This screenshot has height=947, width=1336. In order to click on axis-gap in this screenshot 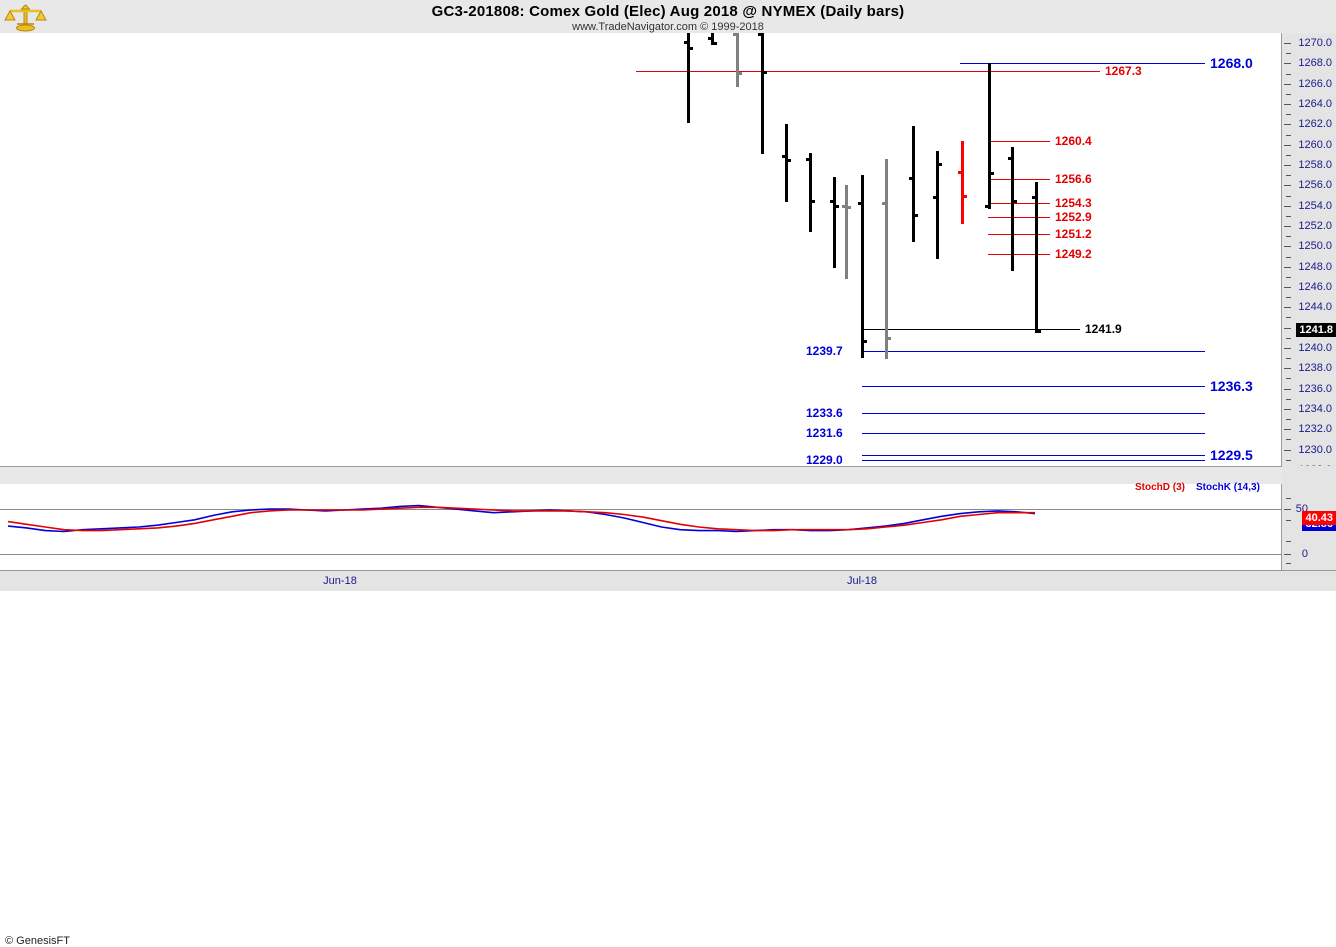, I will do `click(1309, 475)`.